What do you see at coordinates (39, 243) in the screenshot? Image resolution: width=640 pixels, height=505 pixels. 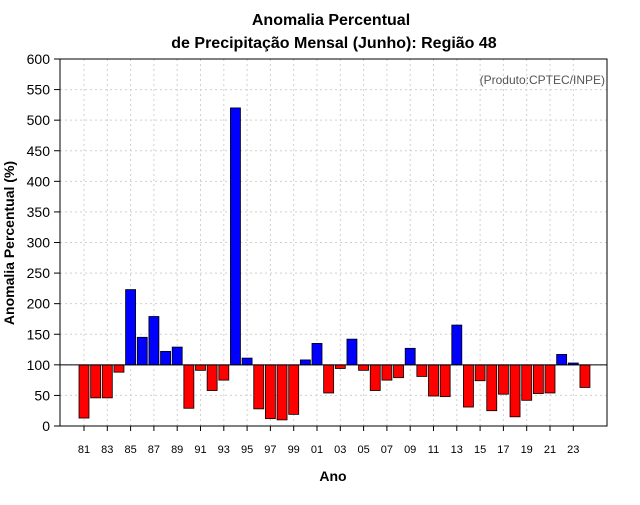 I see `y-tick-label: 300` at bounding box center [39, 243].